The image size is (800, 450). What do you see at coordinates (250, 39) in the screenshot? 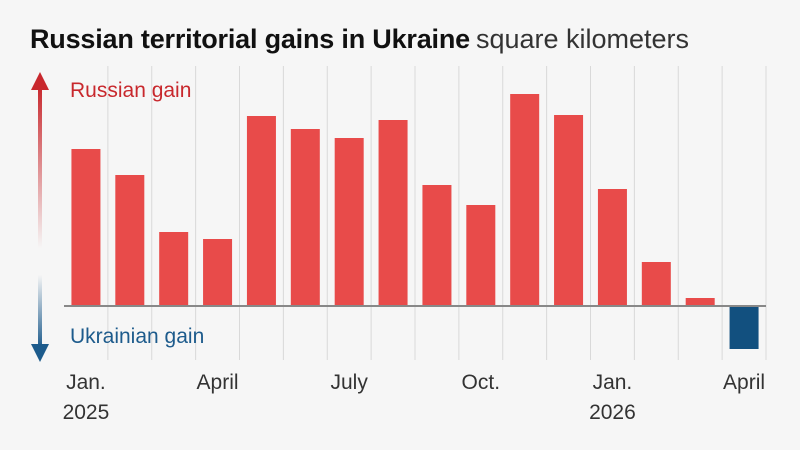
I see `chart-title: Russian territorial gains in Ukraine` at bounding box center [250, 39].